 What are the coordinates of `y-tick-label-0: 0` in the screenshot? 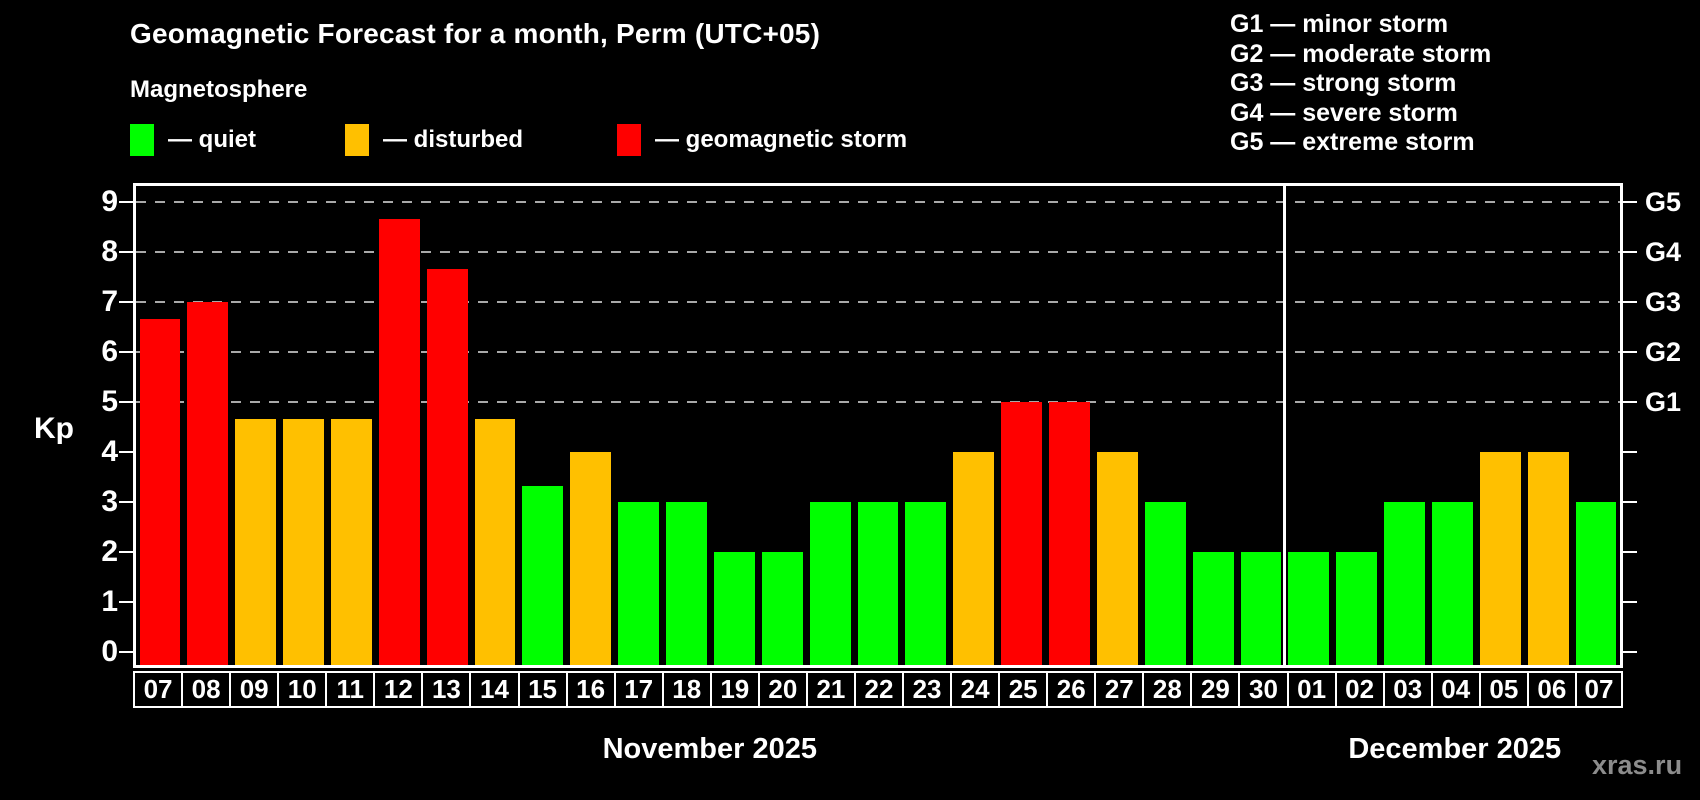 It's located at (109, 651).